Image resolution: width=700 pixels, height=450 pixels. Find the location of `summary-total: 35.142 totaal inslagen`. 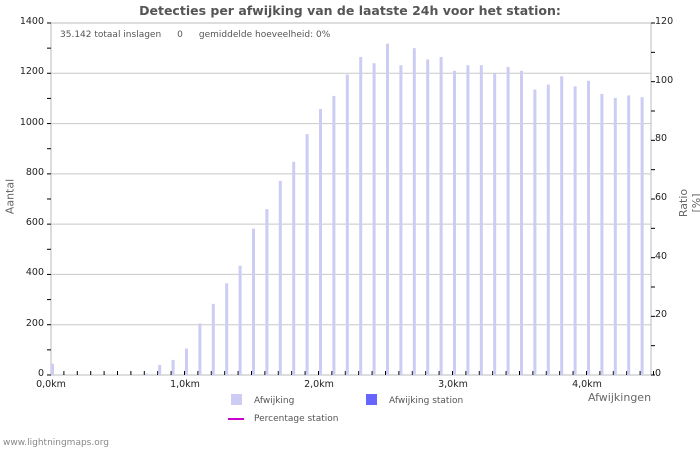

summary-total: 35.142 totaal inslagen is located at coordinates (111, 35).